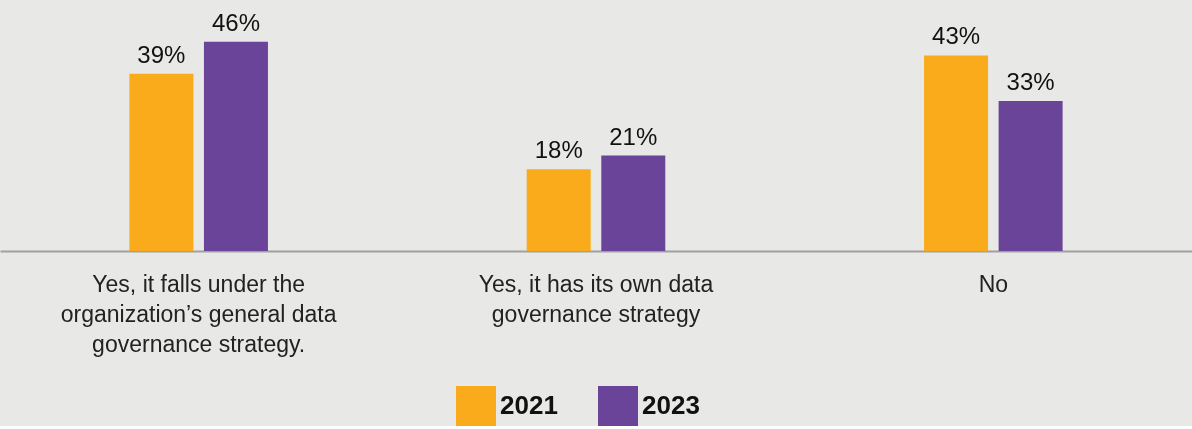 The height and width of the screenshot is (429, 1192). Describe the element at coordinates (956, 36) in the screenshot. I see `data-label: 43%` at that location.